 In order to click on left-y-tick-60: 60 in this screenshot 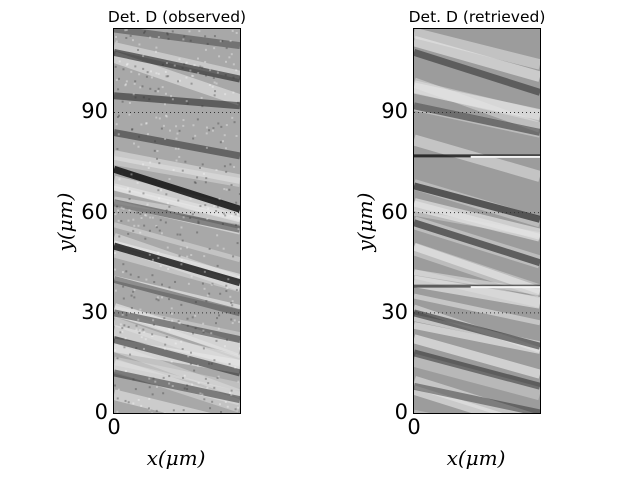, I will do `click(88, 212)`.